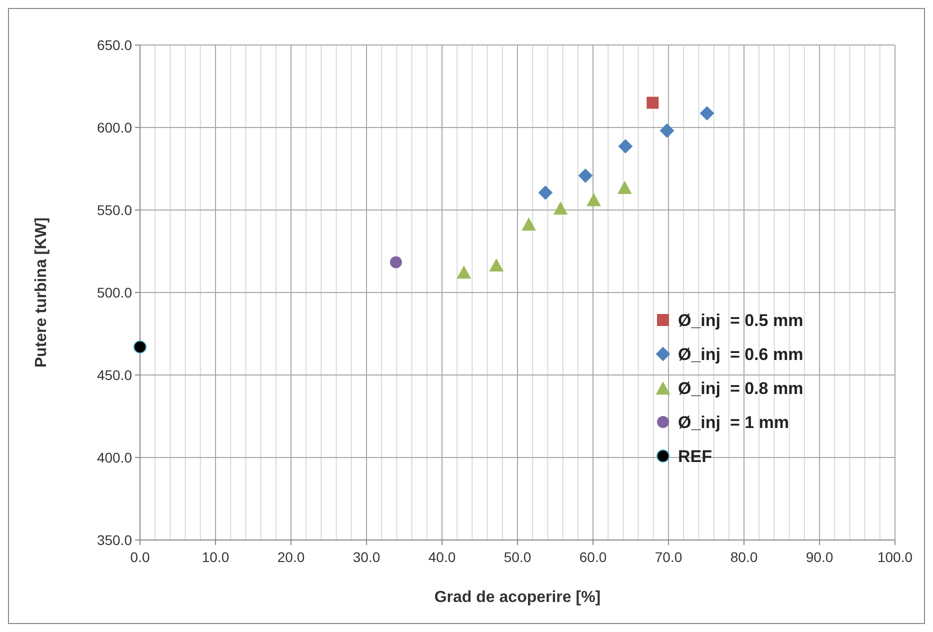 The height and width of the screenshot is (632, 933). Describe the element at coordinates (442, 557) in the screenshot. I see `x-tick-label: 40.0` at that location.